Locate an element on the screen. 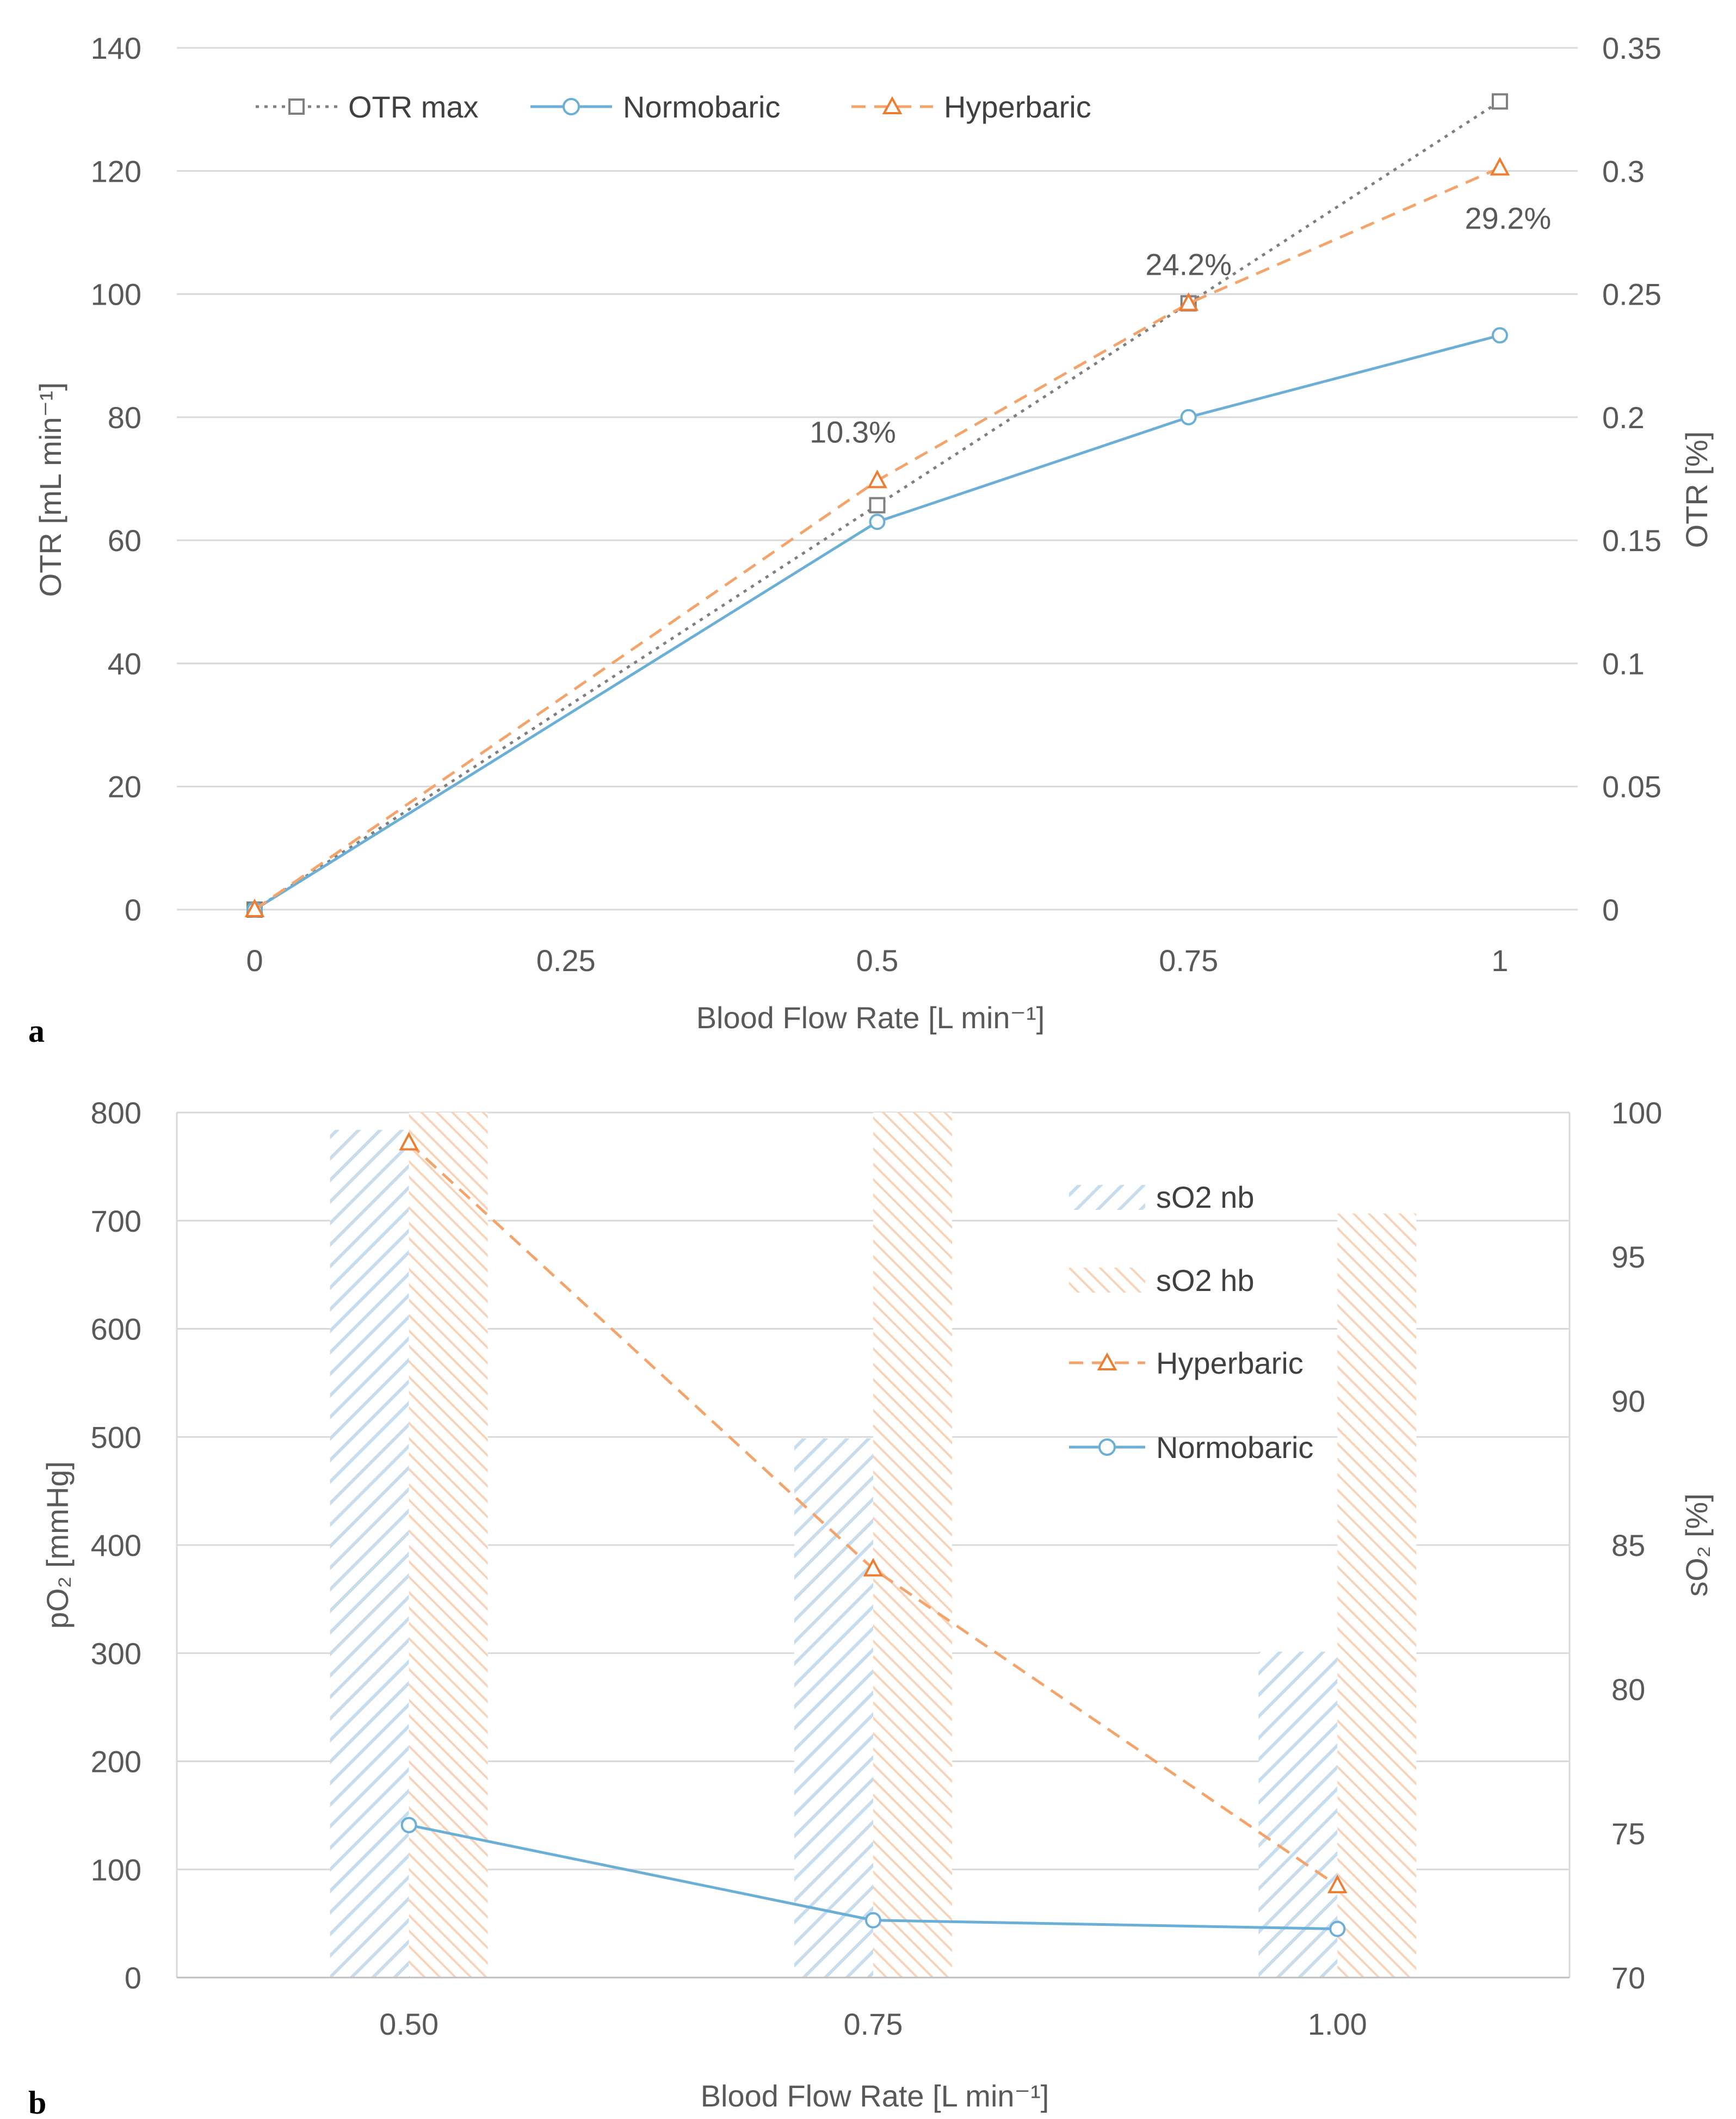  chart-a-annotation: 24.2% is located at coordinates (1188, 265).